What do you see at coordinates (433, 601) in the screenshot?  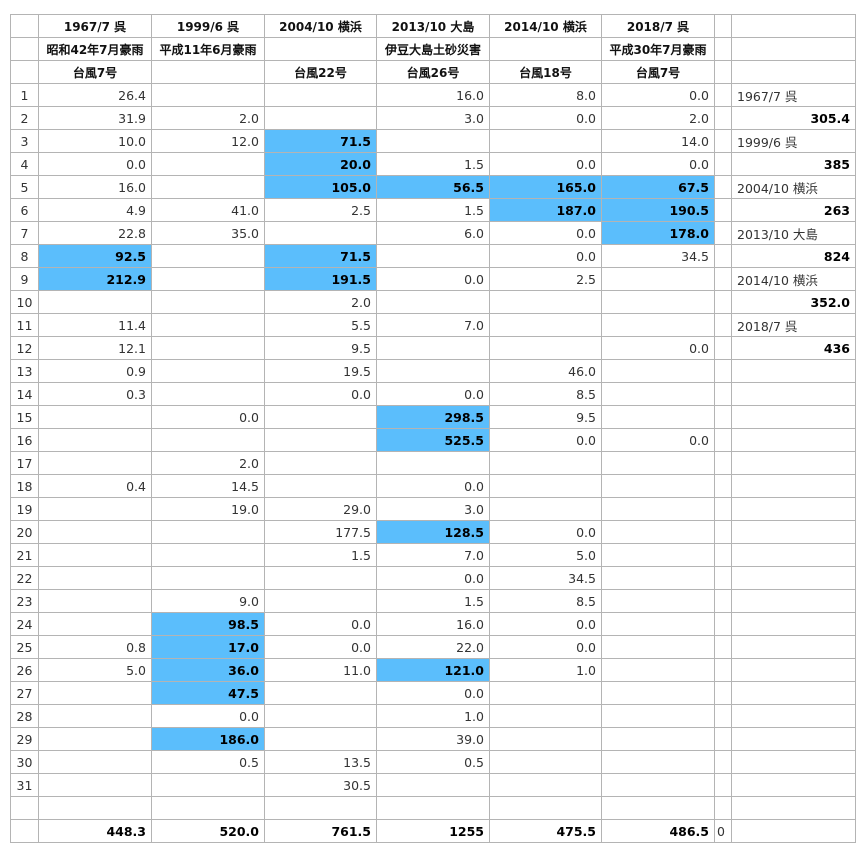 I see `rainfall-cell: 1.5` at bounding box center [433, 601].